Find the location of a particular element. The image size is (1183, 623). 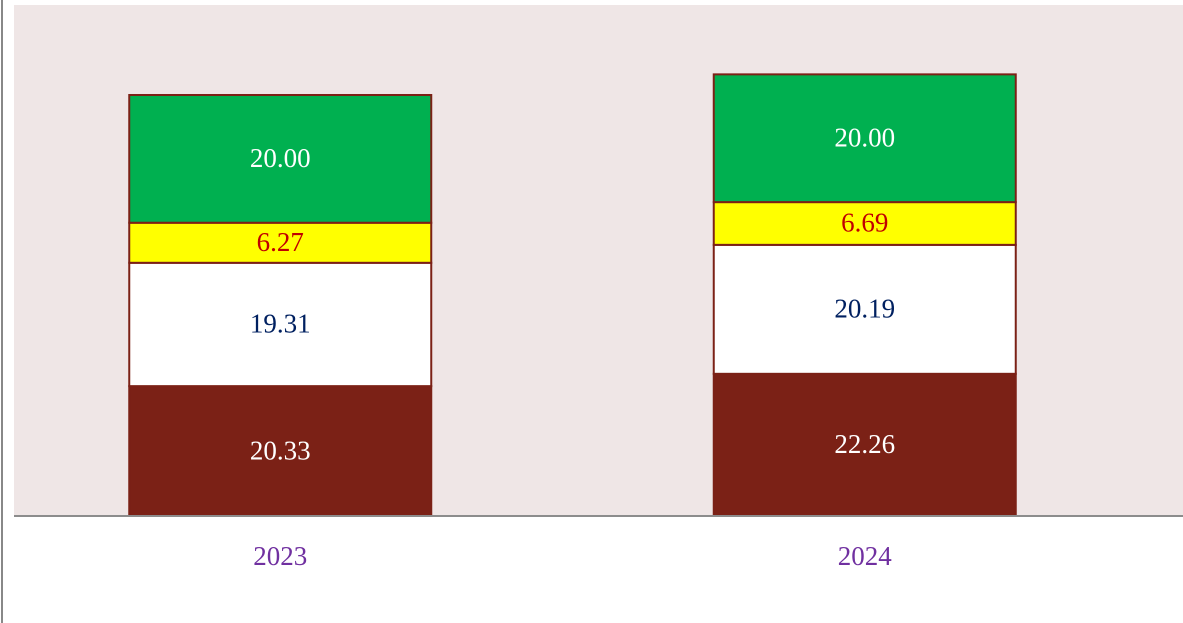

value-label: 20.19 is located at coordinates (864, 309).